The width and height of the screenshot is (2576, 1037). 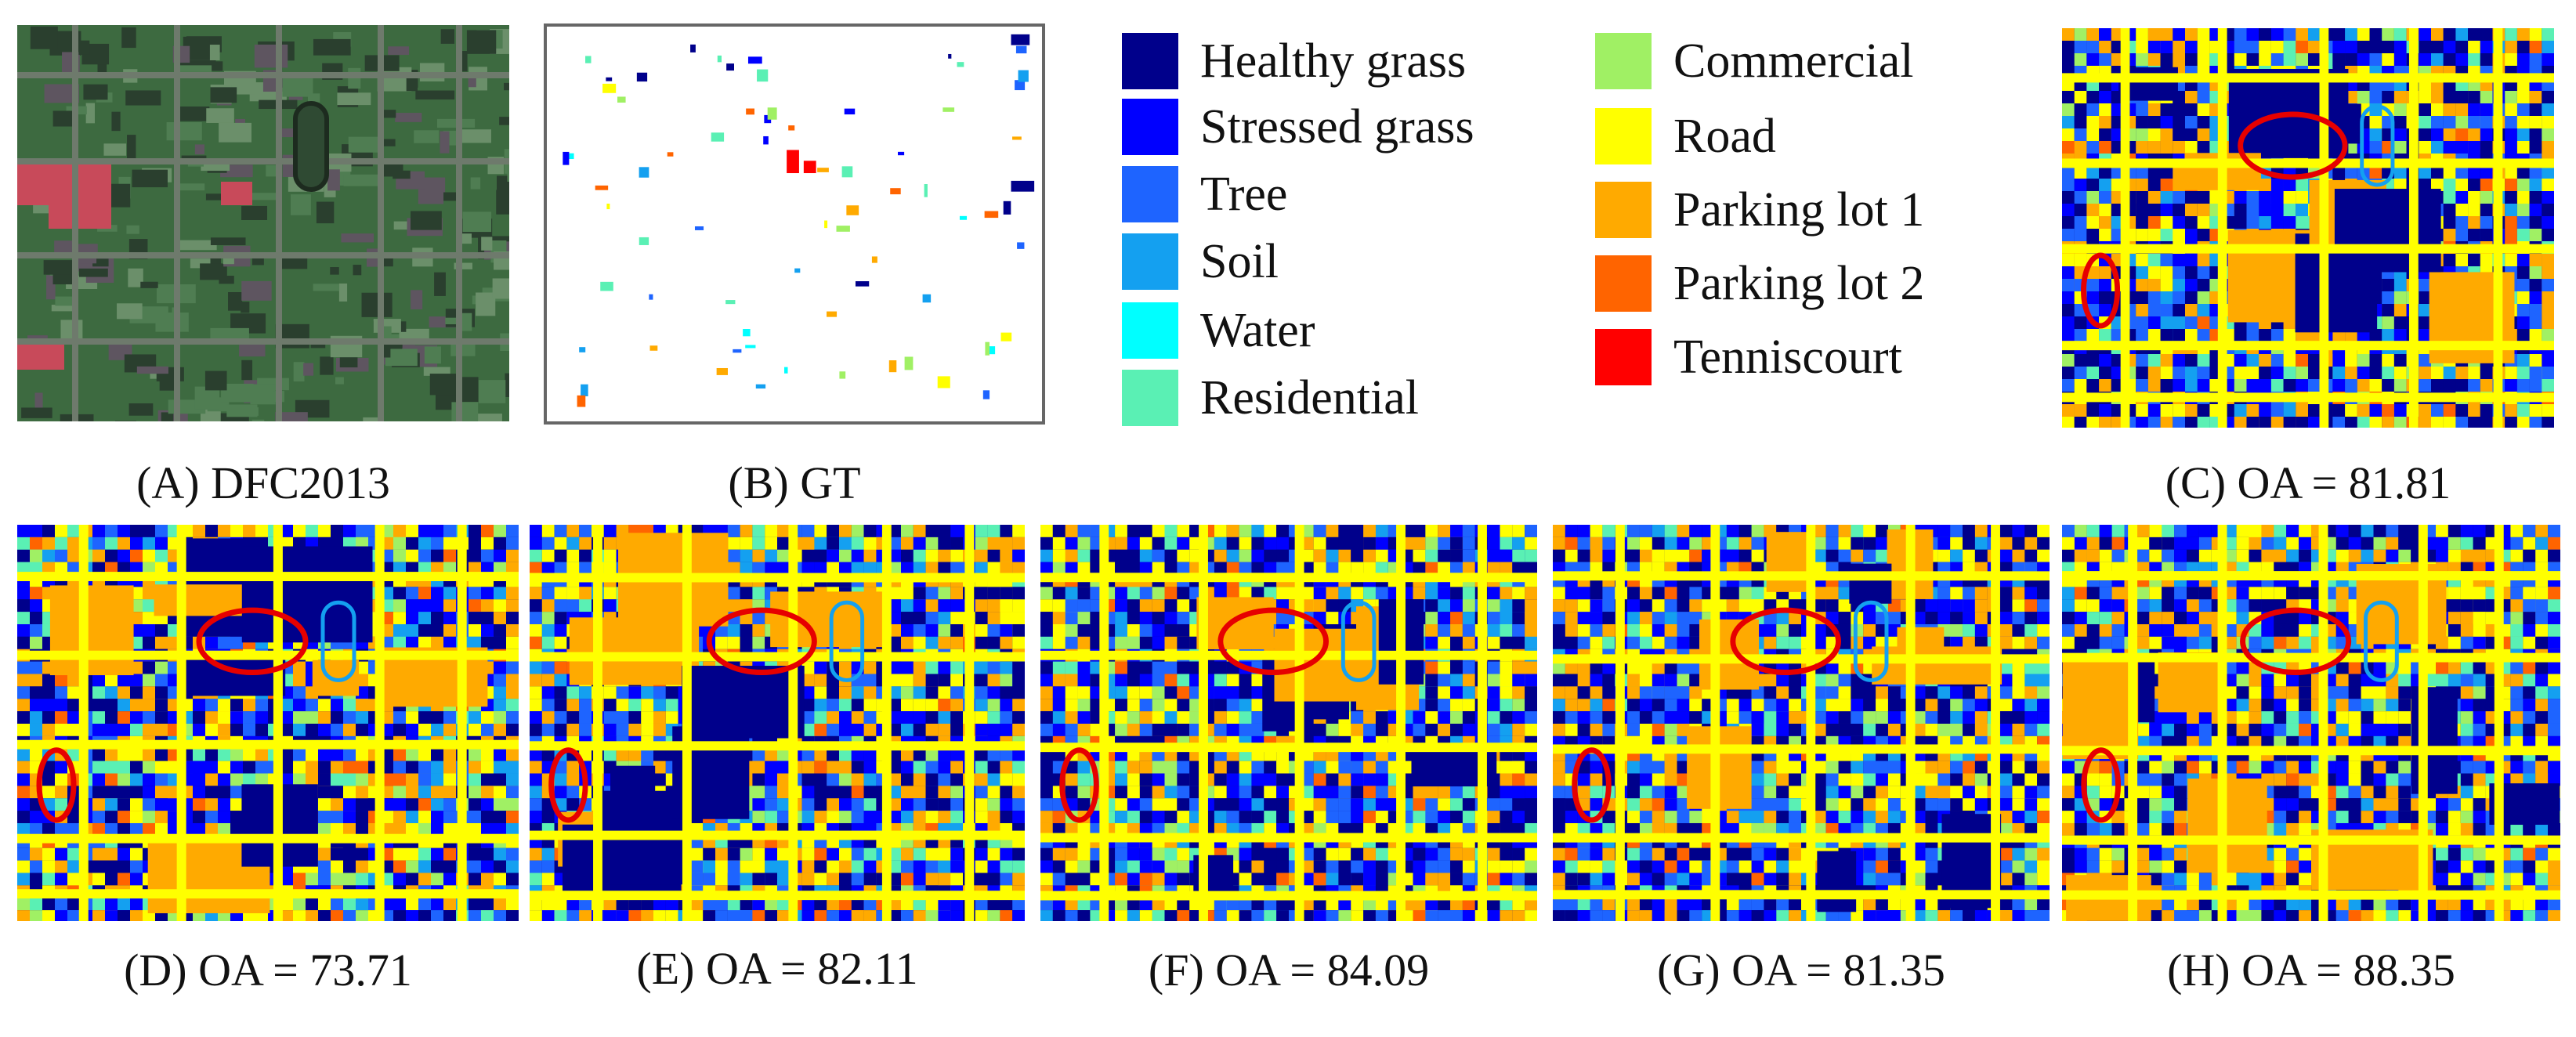 What do you see at coordinates (1205, 194) in the screenshot?
I see `legend-item-tree: Tree` at bounding box center [1205, 194].